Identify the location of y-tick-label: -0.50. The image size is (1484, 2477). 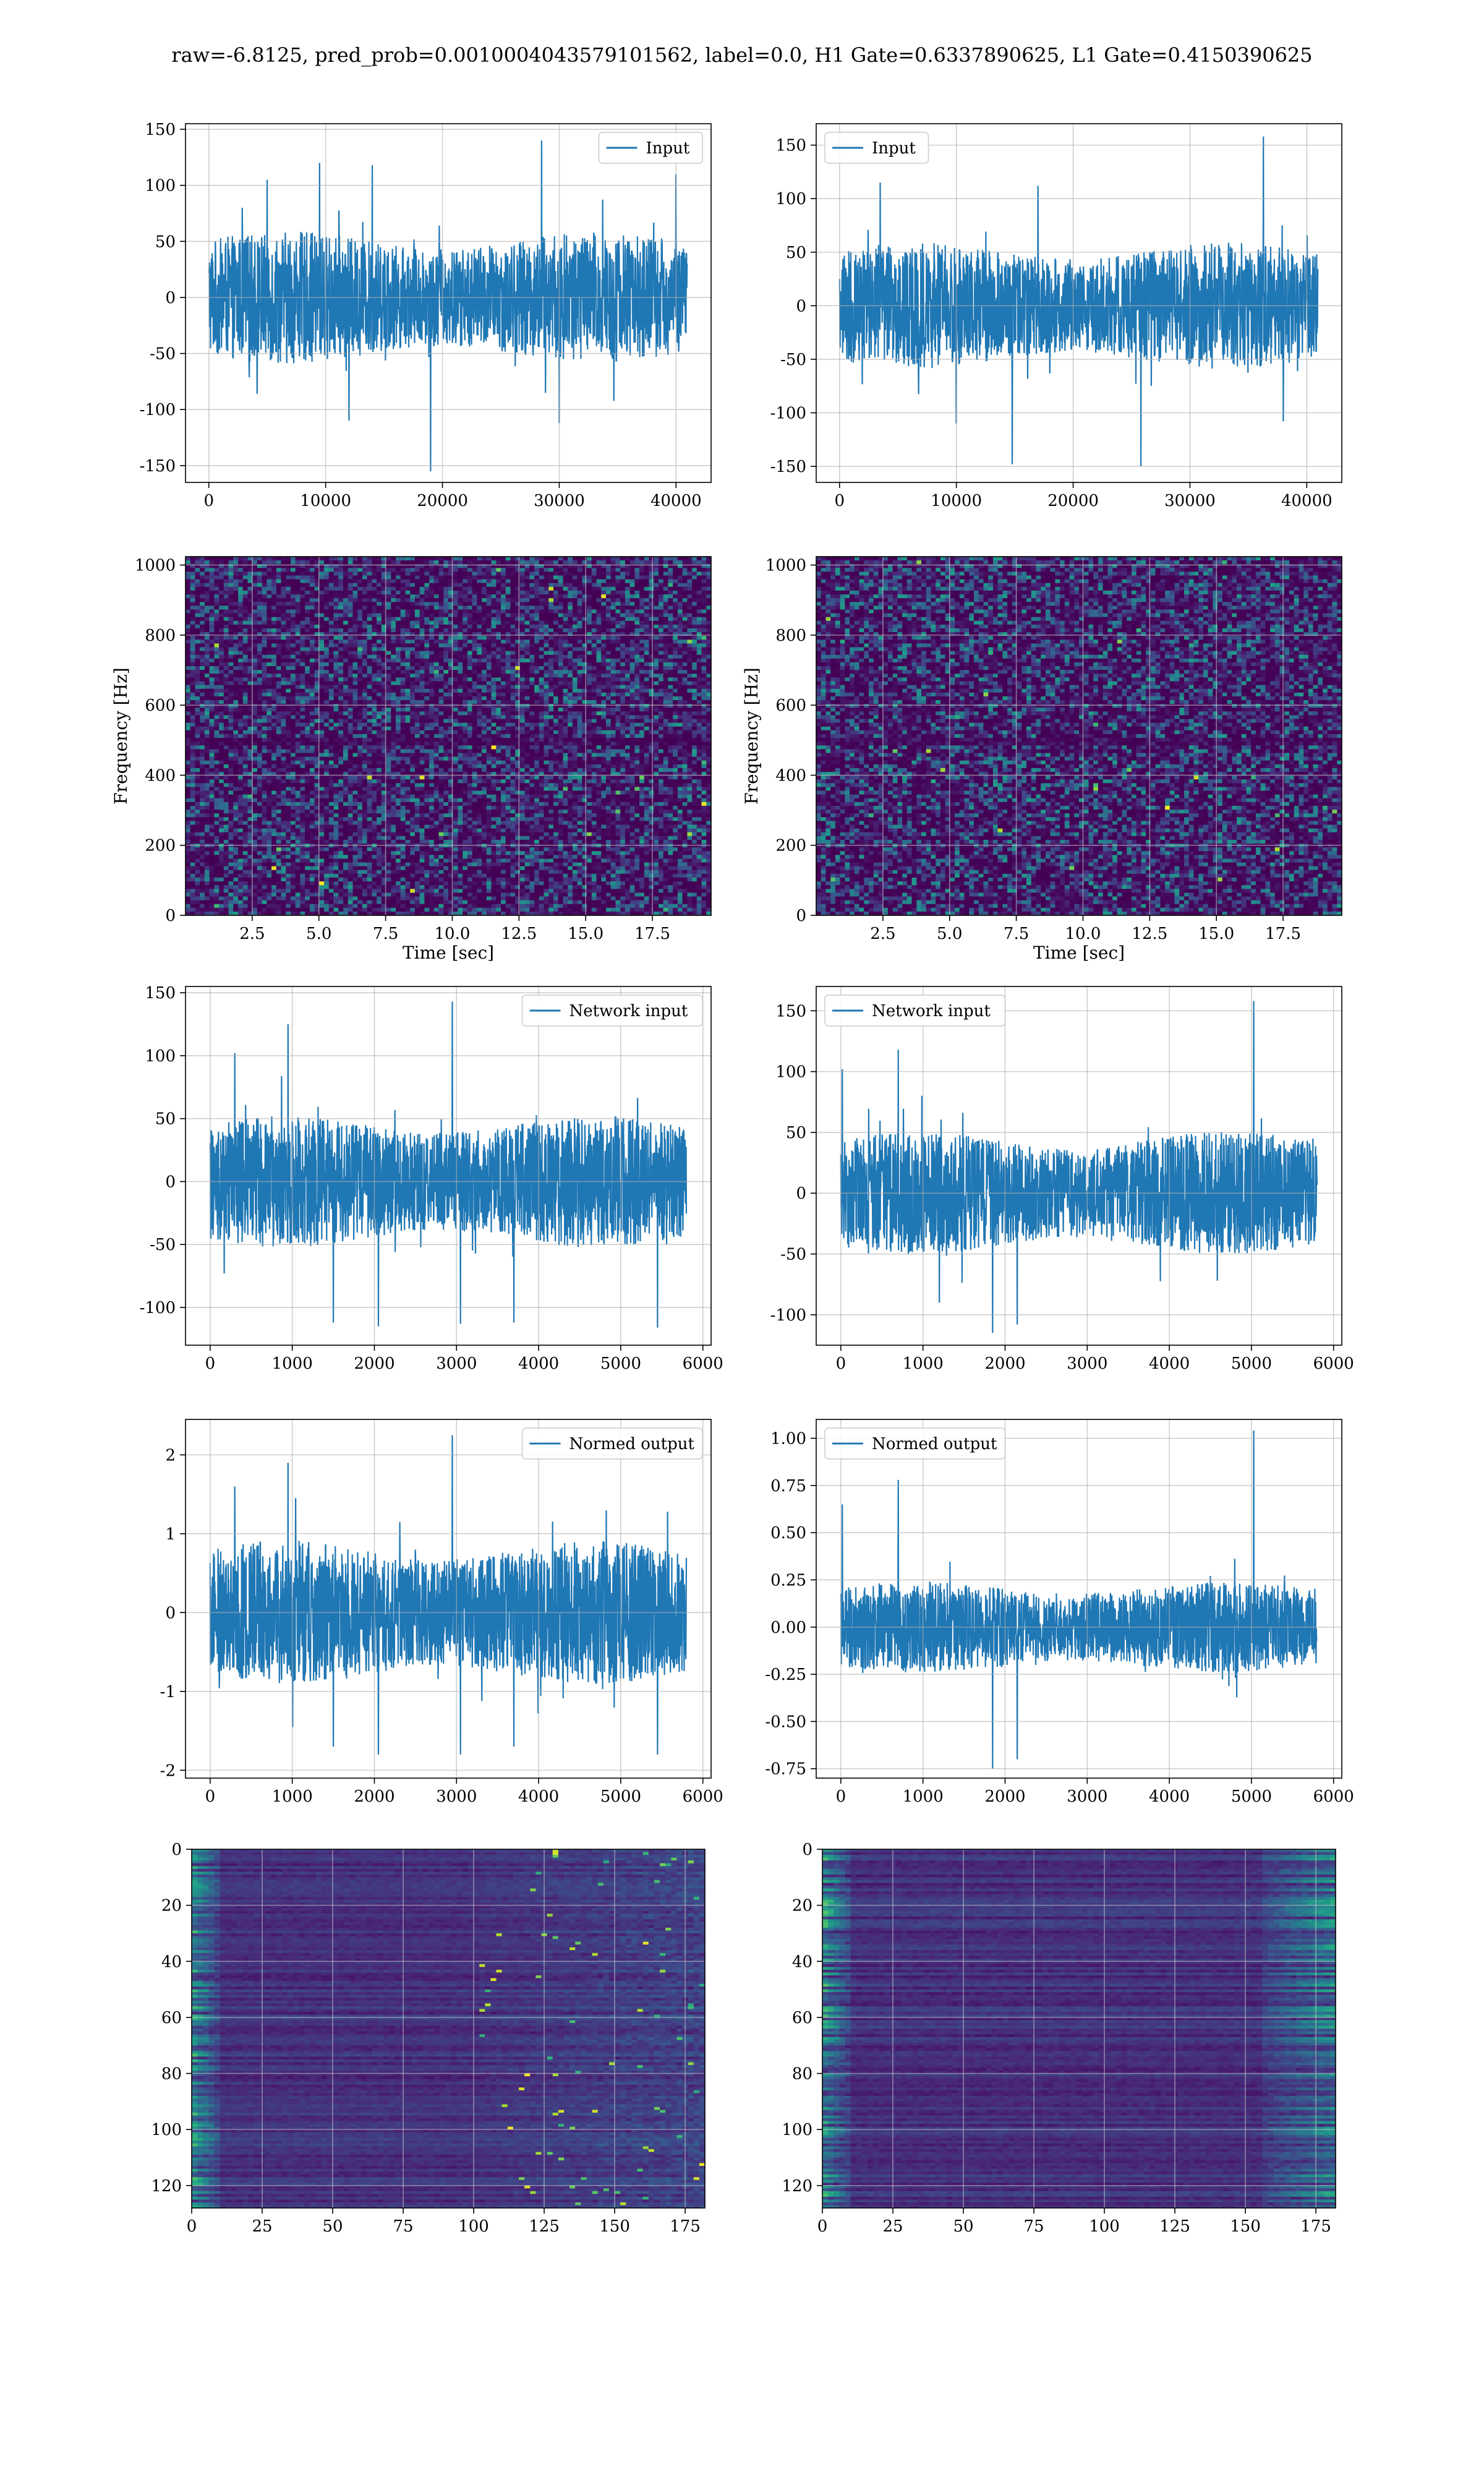
(785, 1722).